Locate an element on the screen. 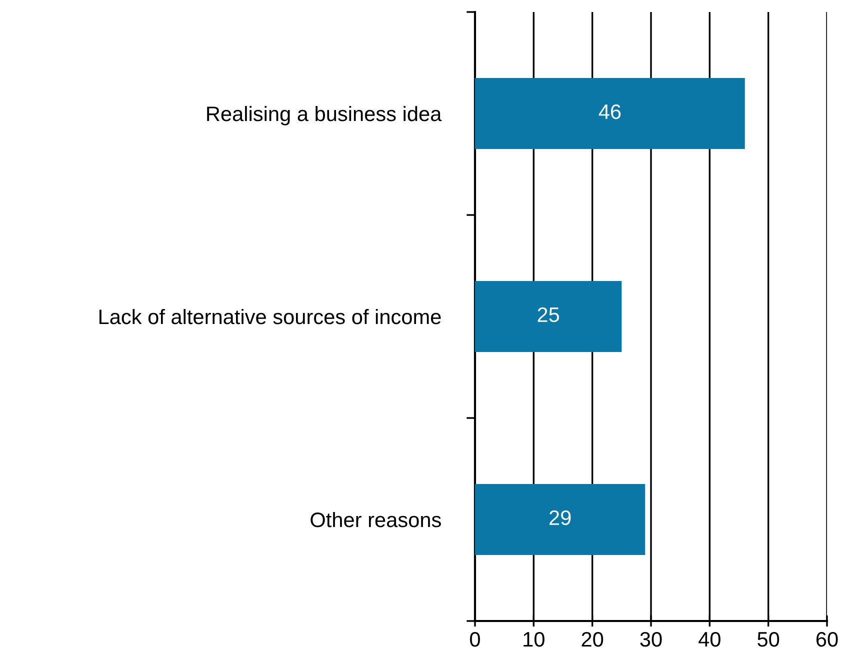 This screenshot has width=850, height=663. data-label: 25 is located at coordinates (549, 314).